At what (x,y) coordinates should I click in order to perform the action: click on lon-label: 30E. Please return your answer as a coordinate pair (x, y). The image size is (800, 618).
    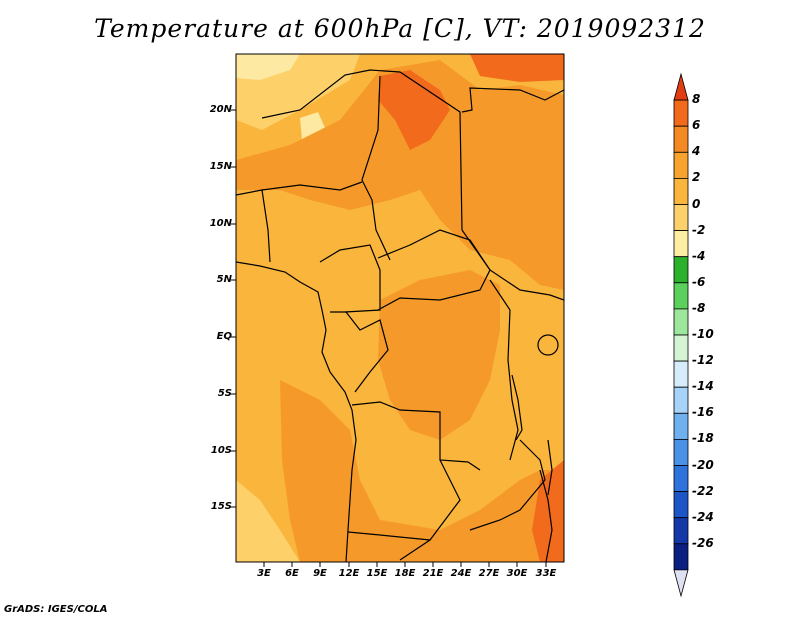
    Looking at the image, I should click on (517, 573).